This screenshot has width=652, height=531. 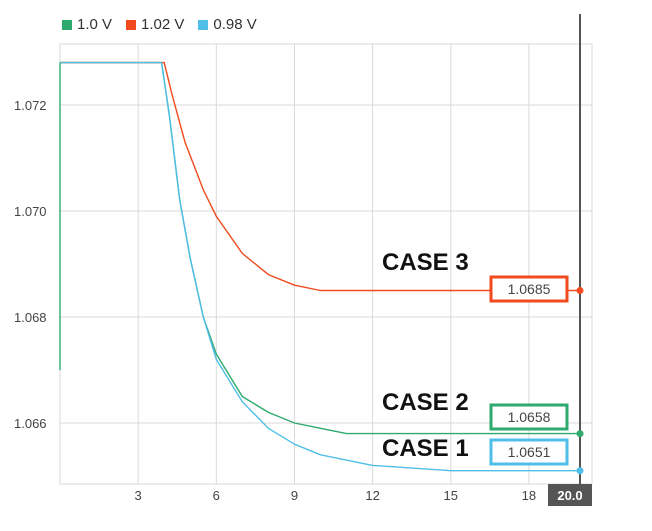 What do you see at coordinates (138, 495) in the screenshot?
I see `x-tick-label: 3` at bounding box center [138, 495].